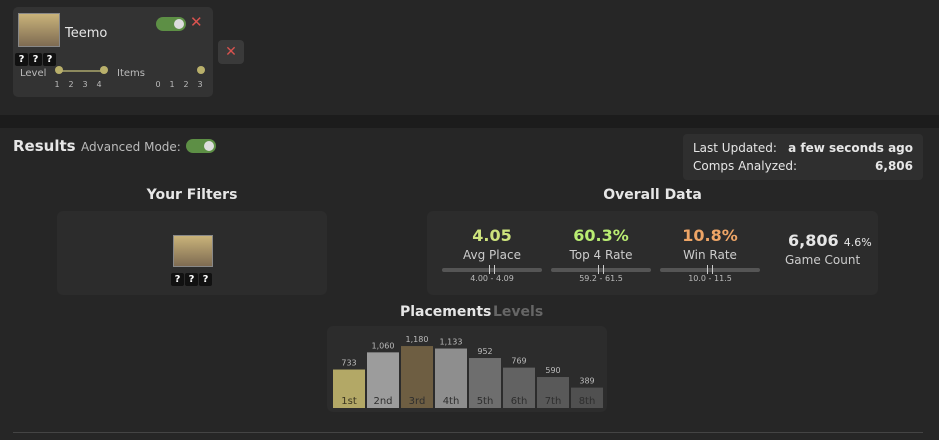 This screenshot has width=939, height=440. What do you see at coordinates (601, 278) in the screenshot?
I see `stat-range: 59.2 - 61.5` at bounding box center [601, 278].